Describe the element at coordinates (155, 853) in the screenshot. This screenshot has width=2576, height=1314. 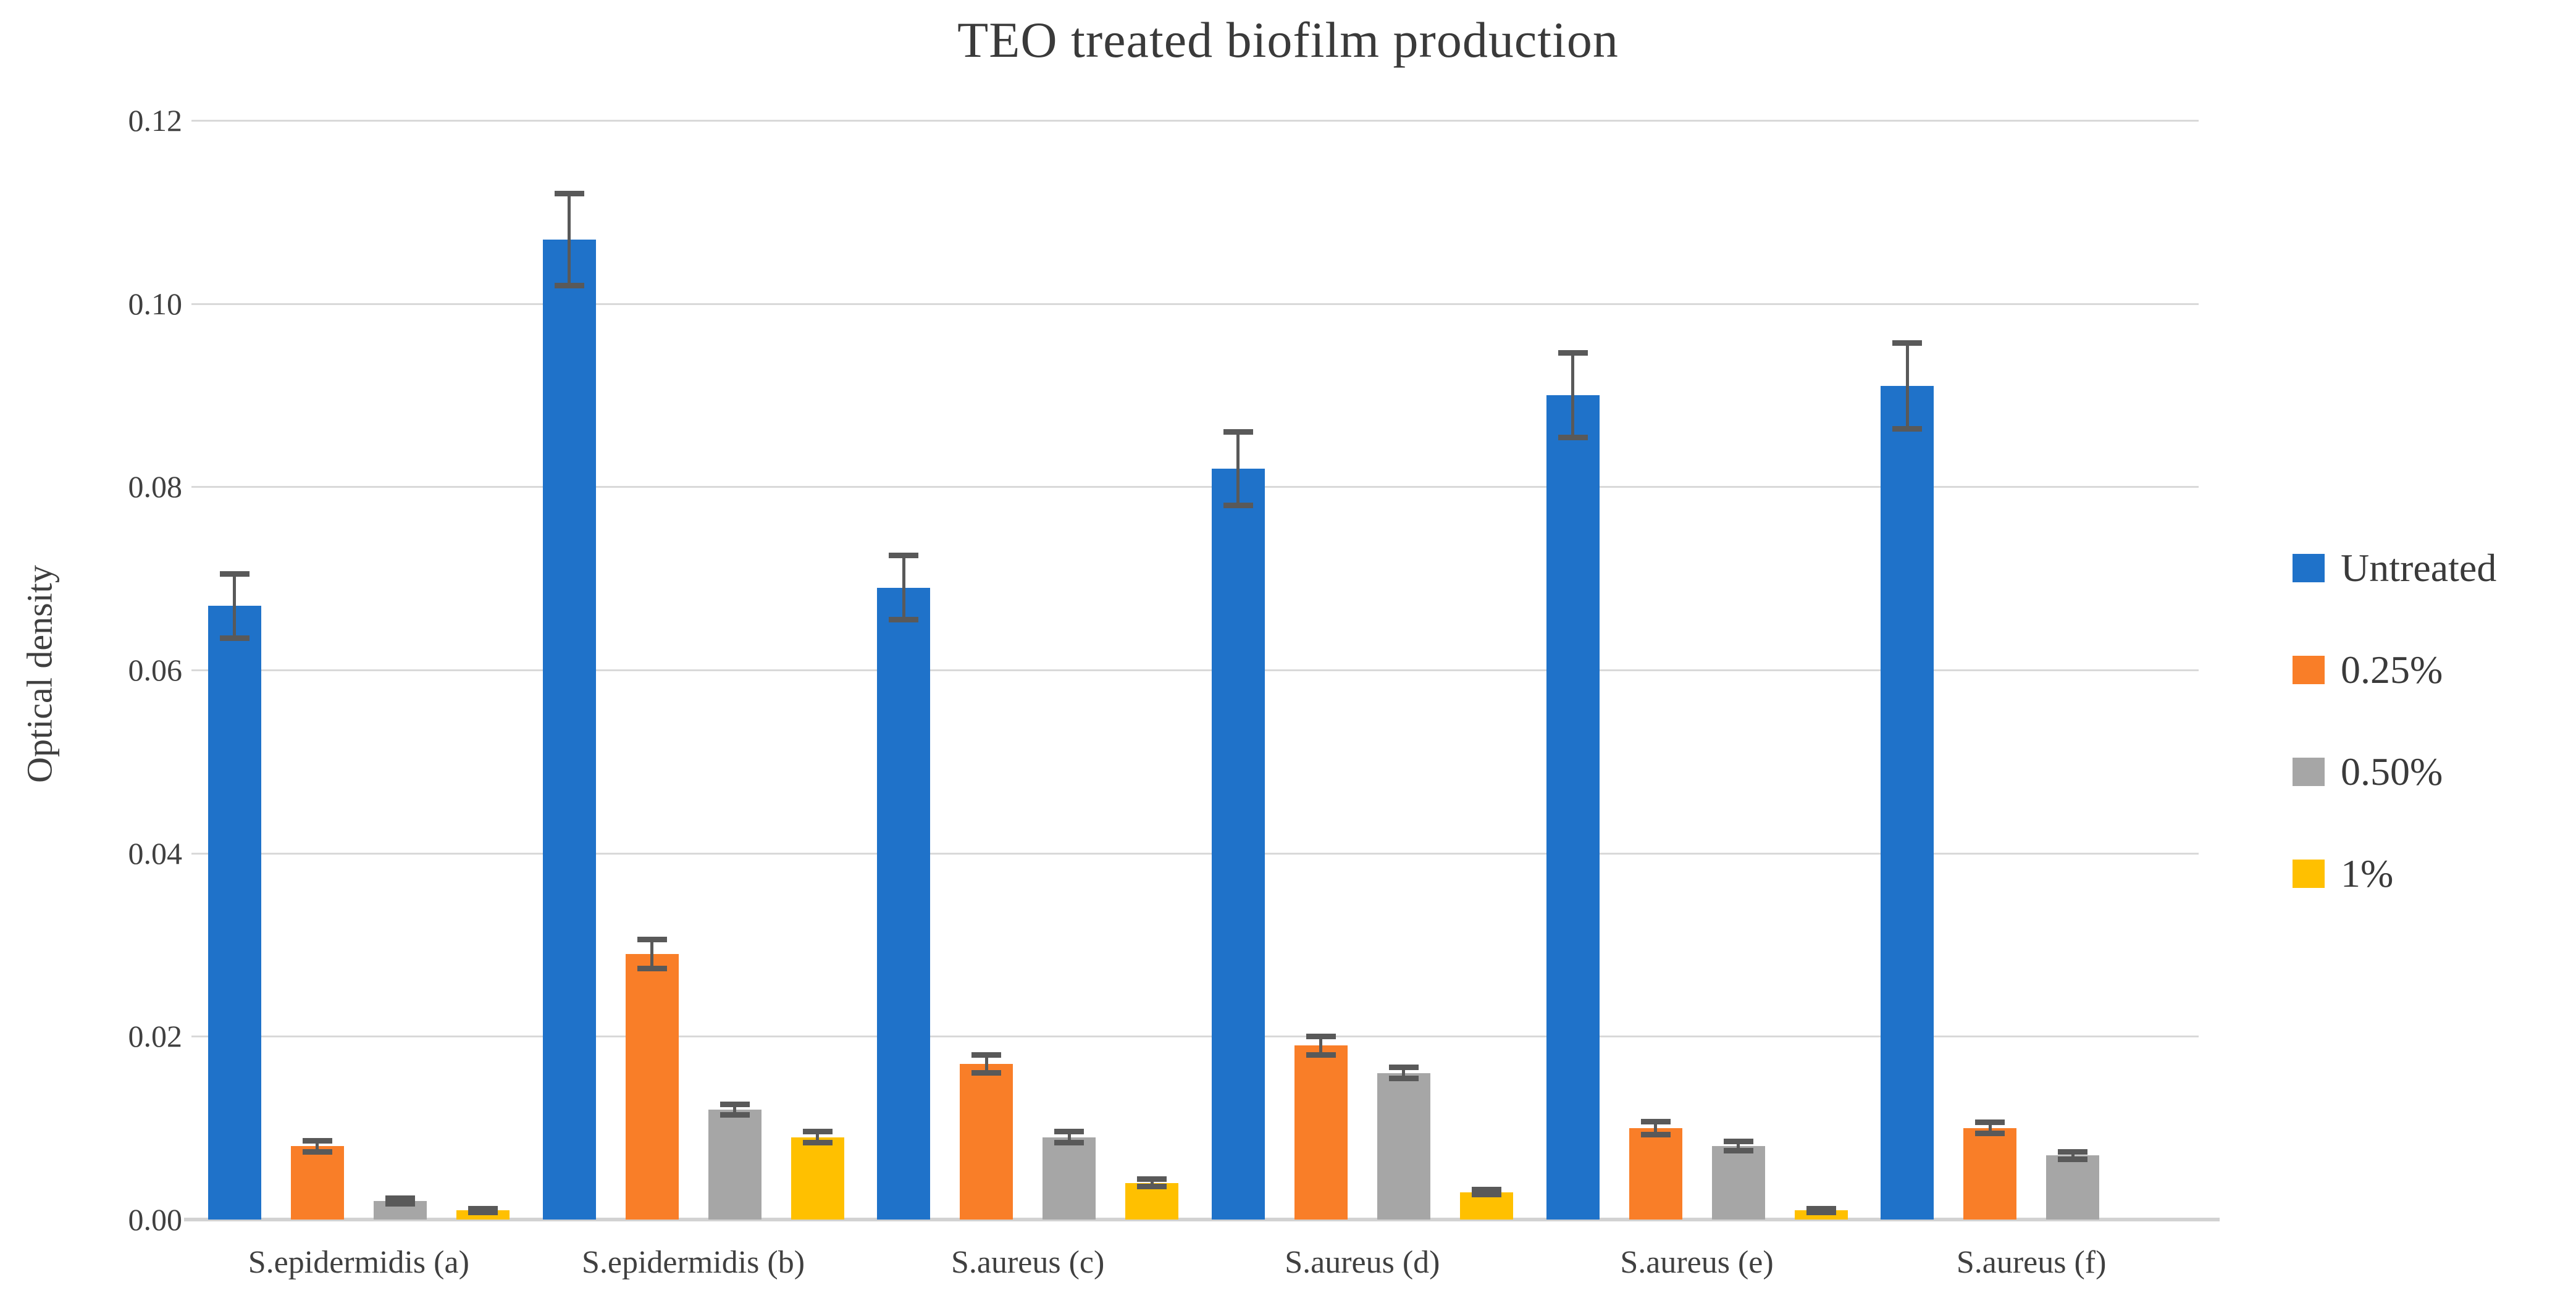
I see `y-tick-label: 0.04` at that location.